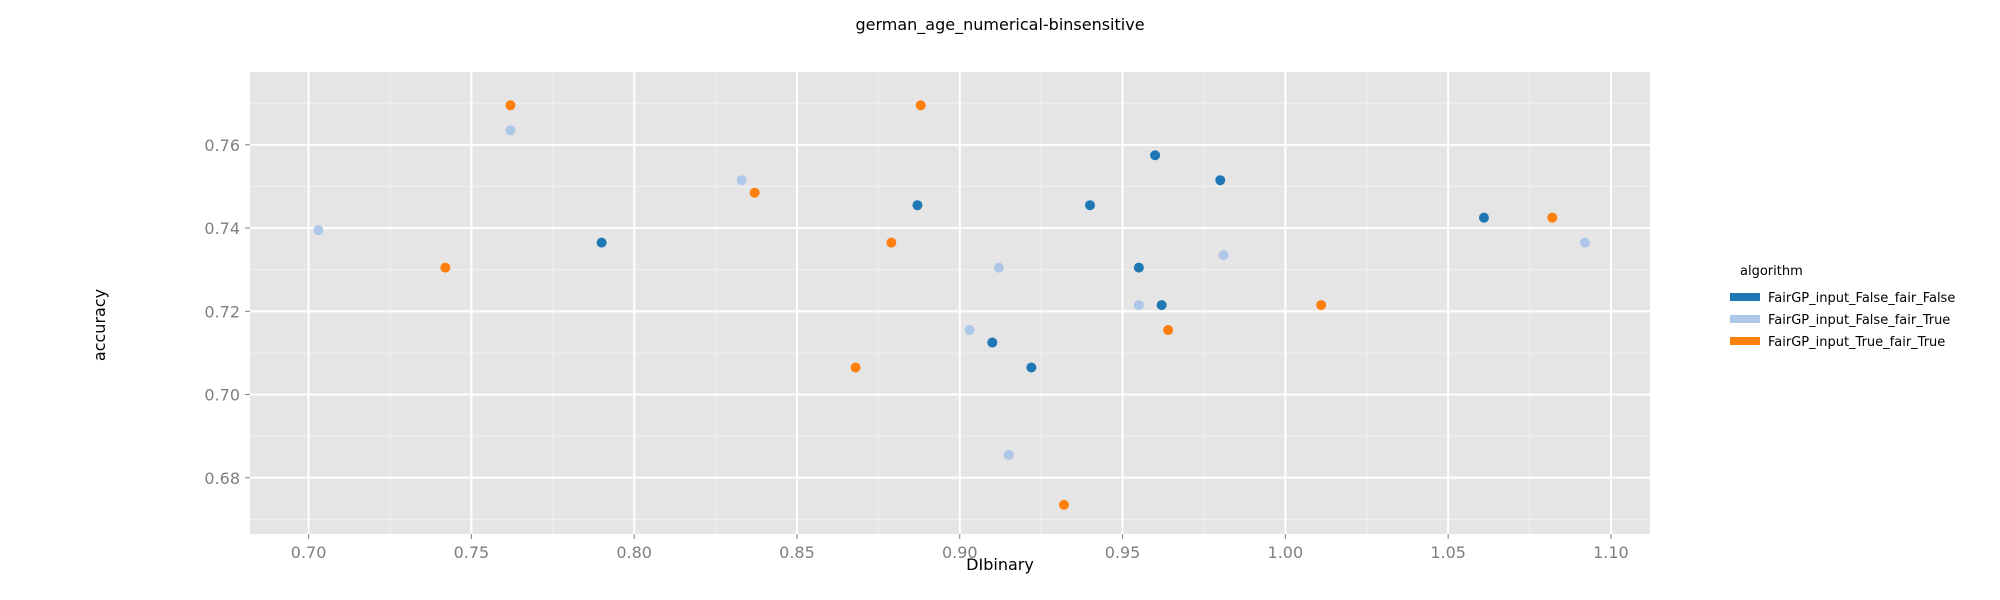  I want to click on y-tick-label: 0.68, so click(222, 478).